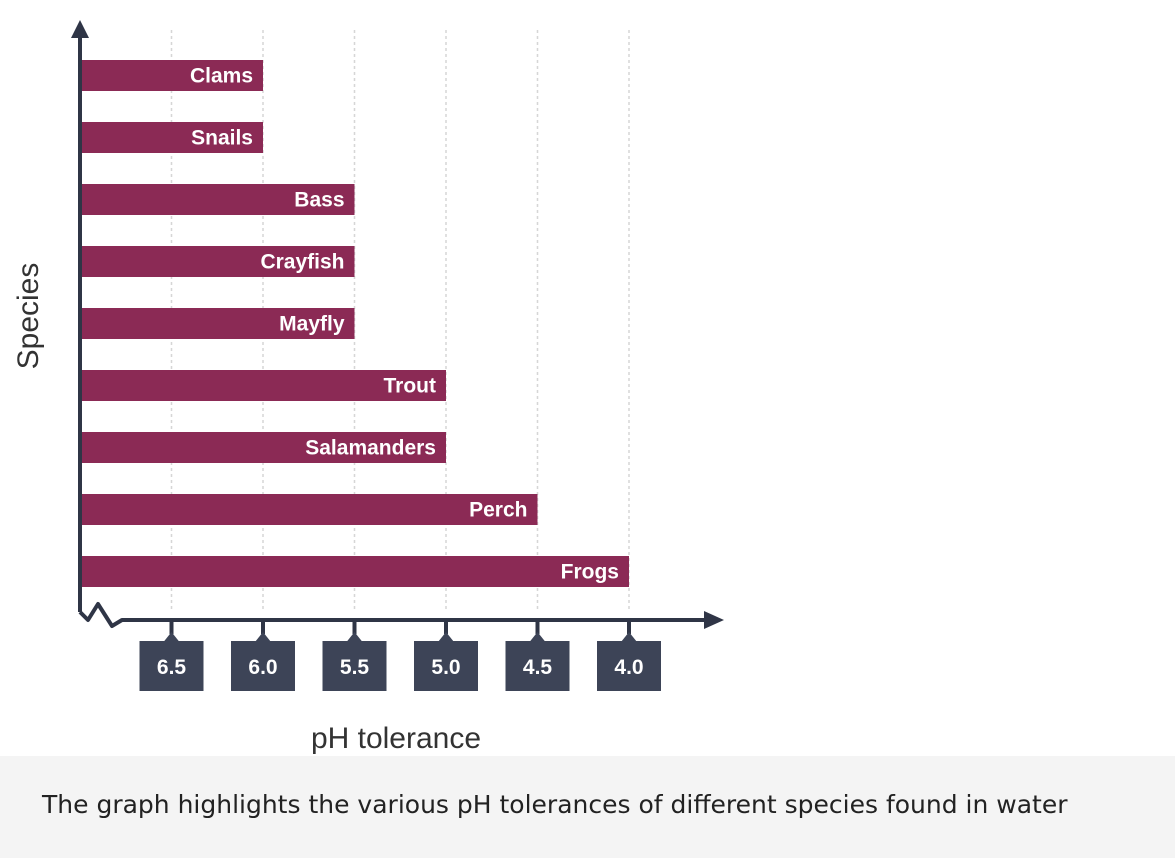  I want to click on tick-label: 5.0, so click(445, 667).